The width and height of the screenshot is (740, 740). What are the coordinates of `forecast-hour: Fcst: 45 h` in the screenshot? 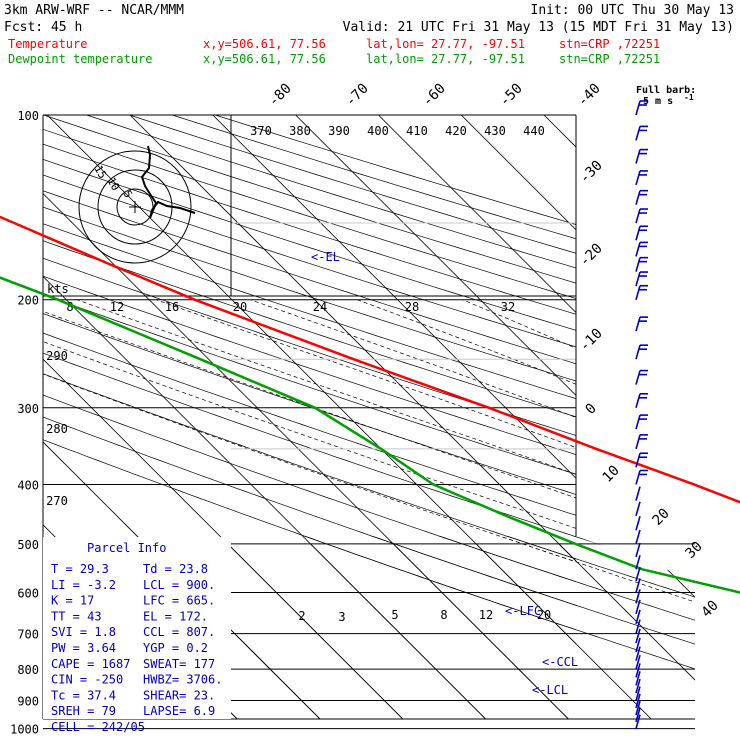 It's located at (43, 27).